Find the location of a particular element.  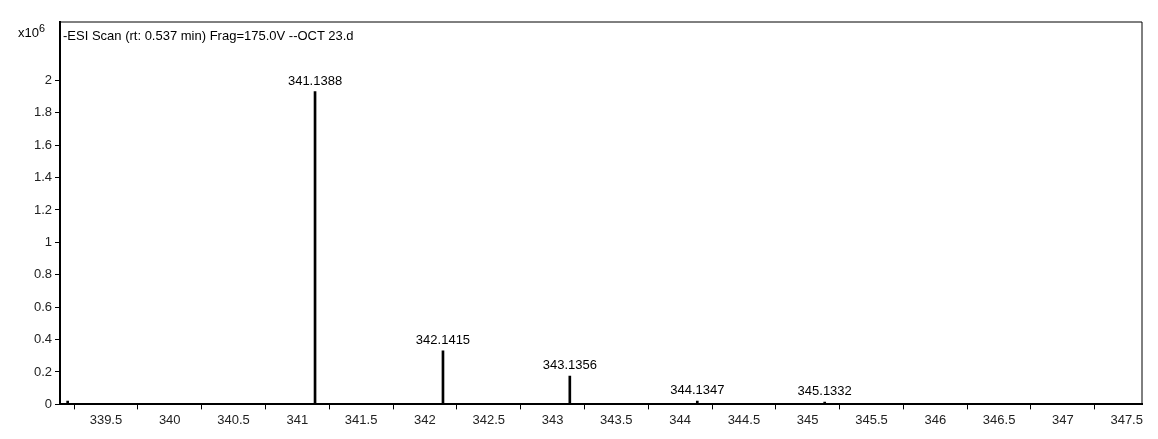

x-tick-label: 345 is located at coordinates (807, 419).